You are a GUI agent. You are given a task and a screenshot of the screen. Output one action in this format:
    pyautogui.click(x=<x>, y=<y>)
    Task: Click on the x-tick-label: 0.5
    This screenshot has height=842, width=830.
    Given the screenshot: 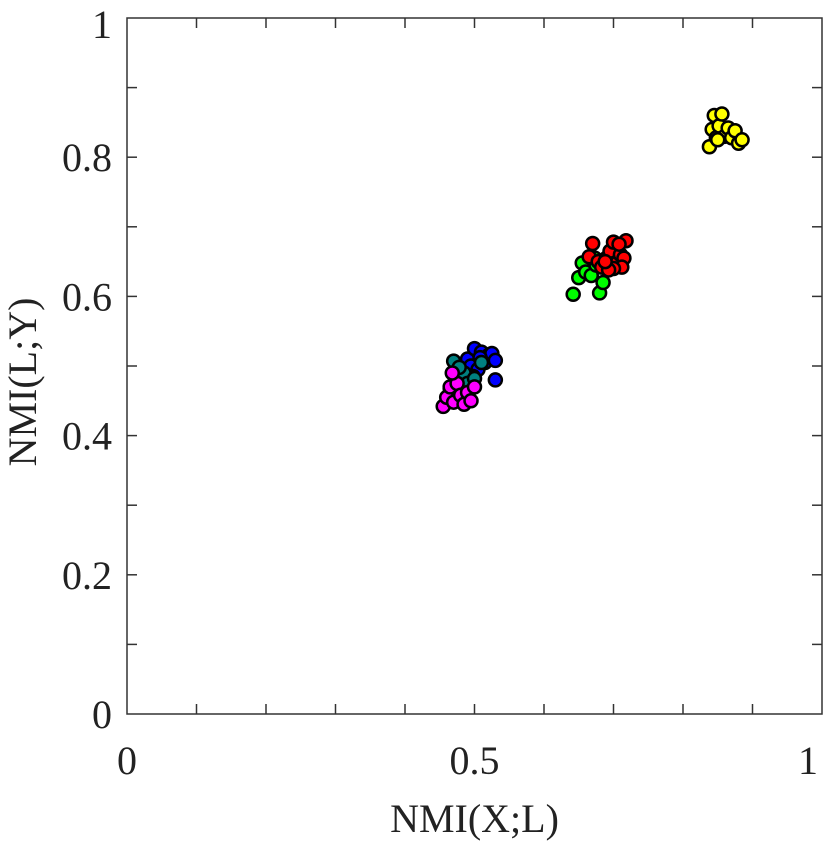 What is the action you would take?
    pyautogui.click(x=475, y=760)
    